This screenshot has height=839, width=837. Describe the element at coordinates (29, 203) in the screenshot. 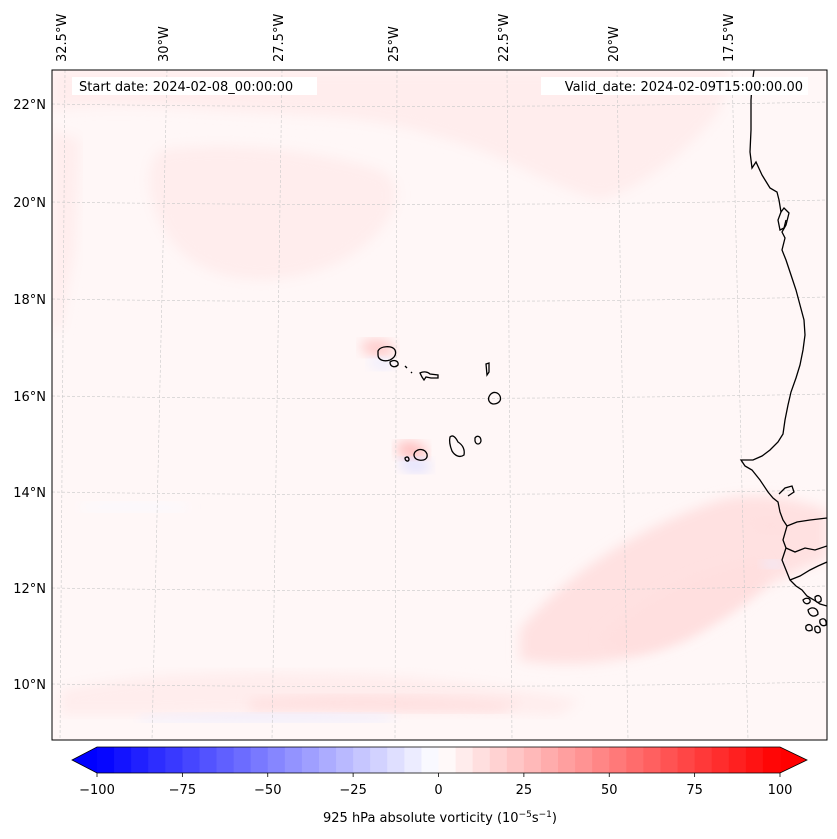

I see `latitude-tick-label: 20°N` at that location.